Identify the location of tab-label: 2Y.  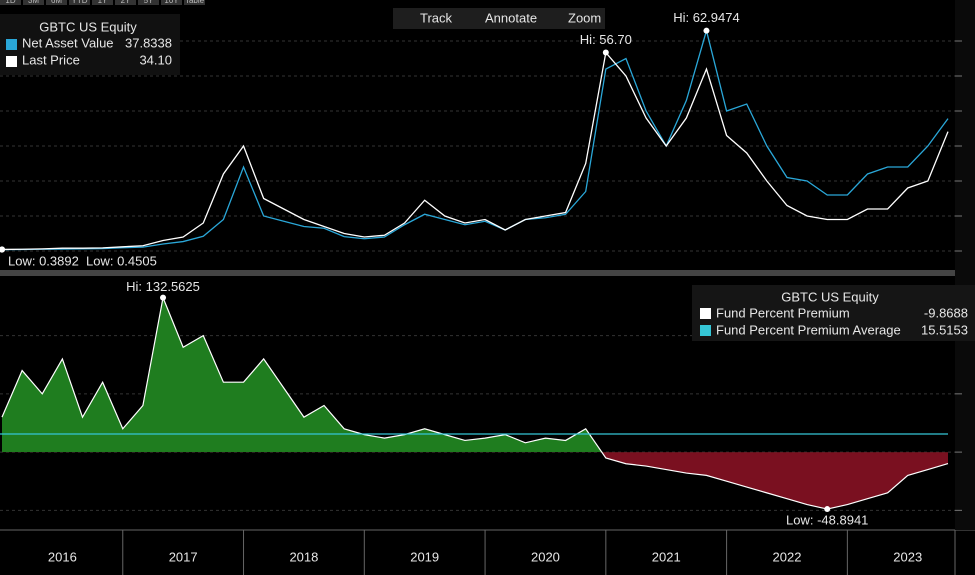
(126, 2).